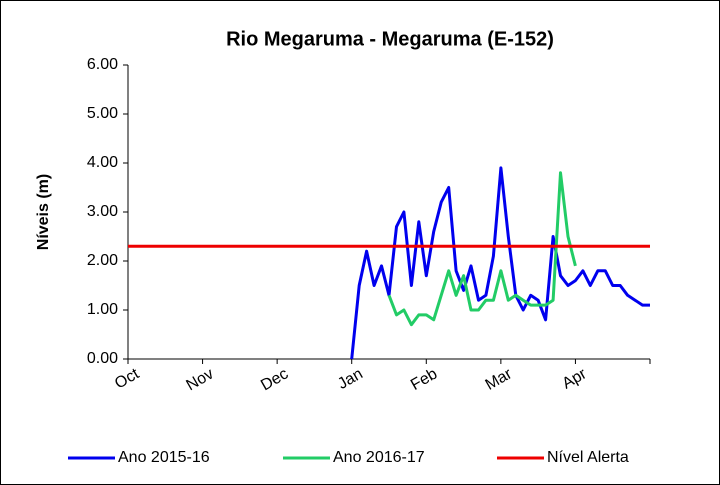 This screenshot has width=720, height=485. I want to click on y-tick-label: 0.00, so click(102, 358).